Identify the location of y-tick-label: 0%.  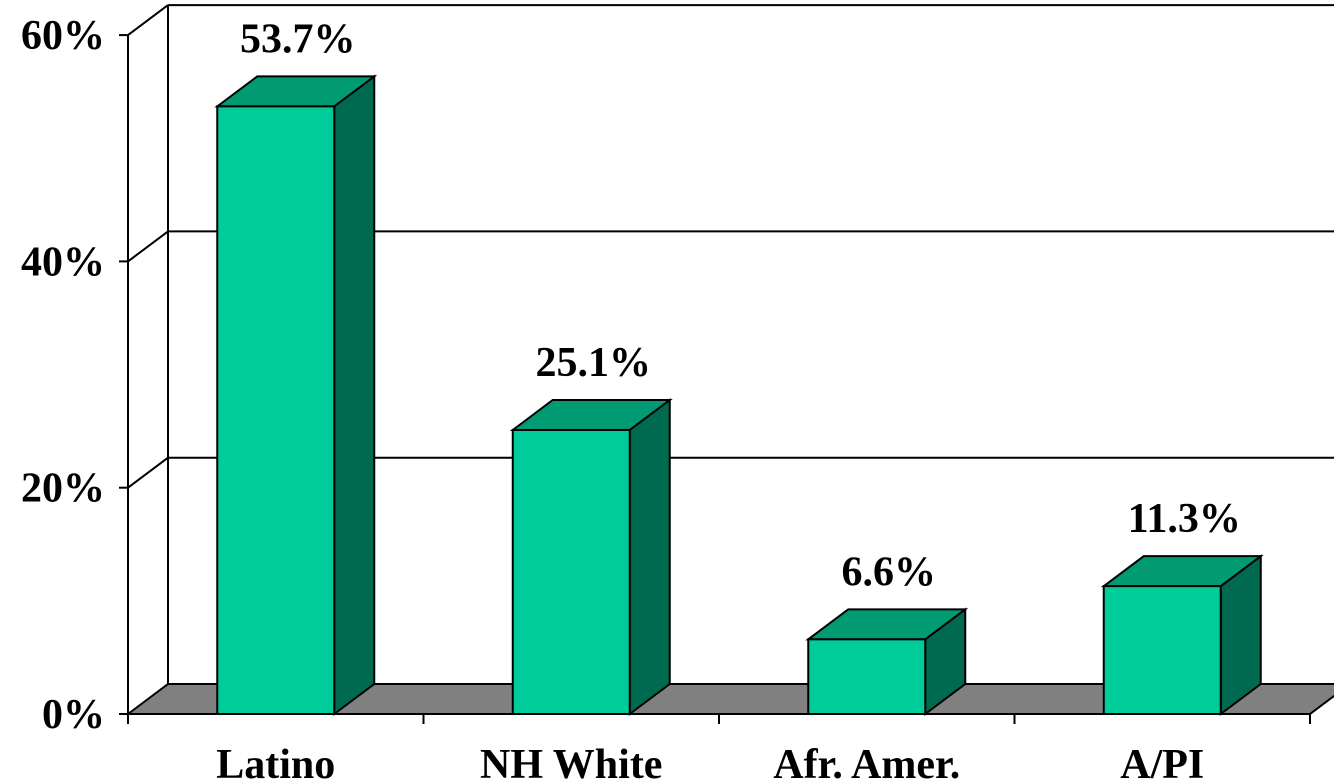
(73, 715).